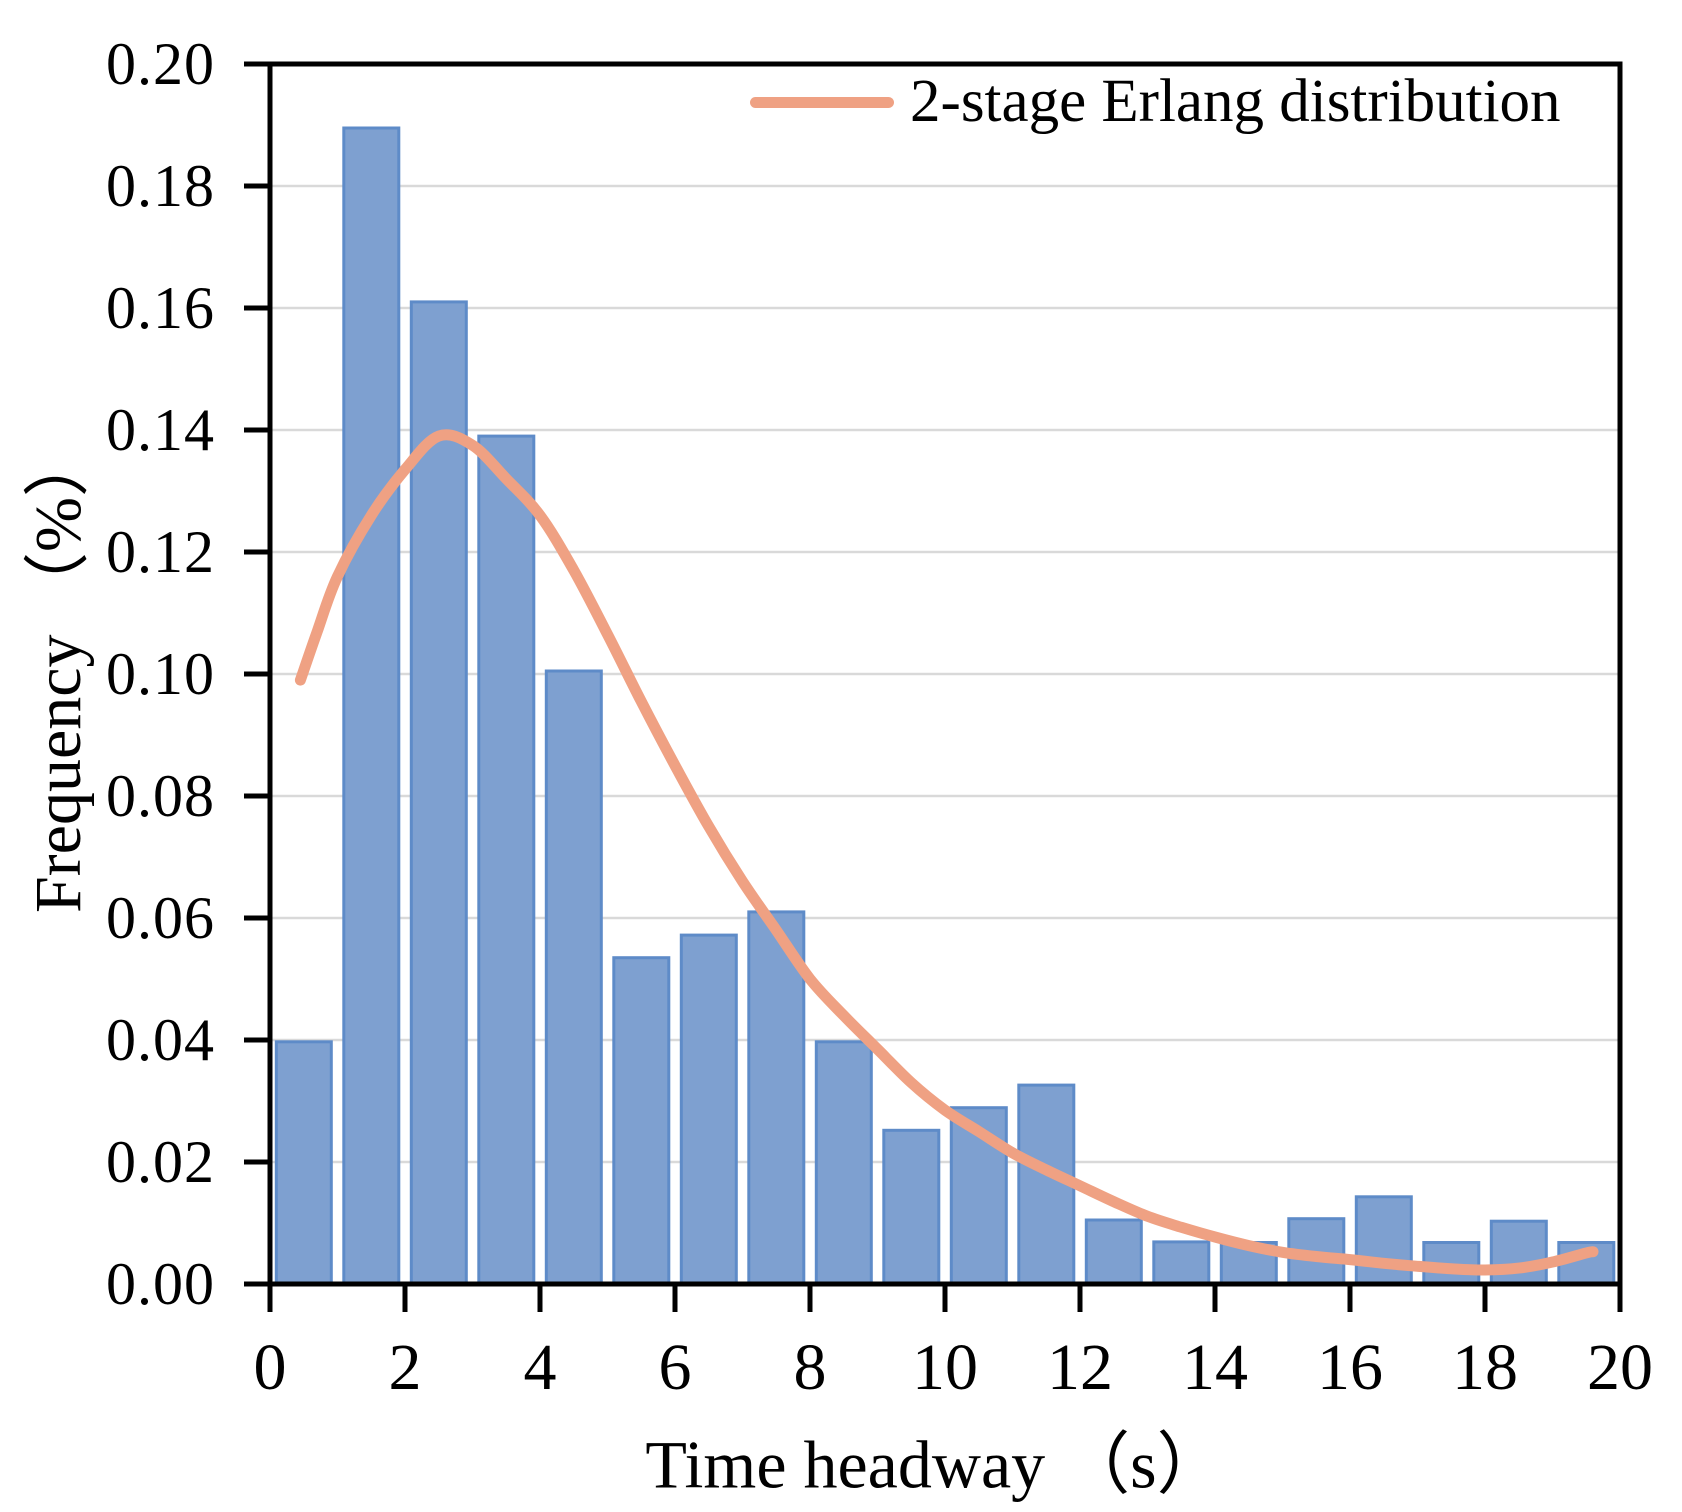 The height and width of the screenshot is (1512, 1682). What do you see at coordinates (160, 674) in the screenshot?
I see `y-tick-label: 0.10` at bounding box center [160, 674].